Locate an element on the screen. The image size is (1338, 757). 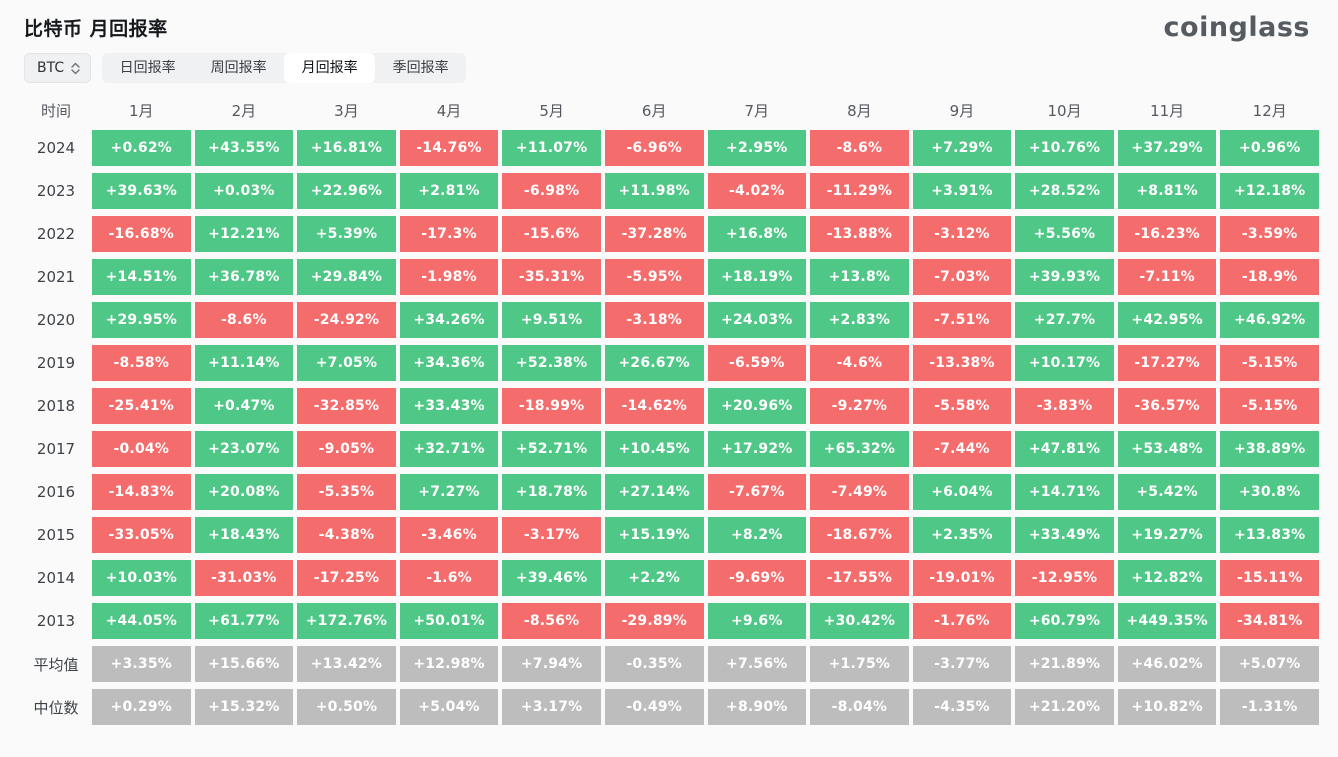
return-cell: -8.6% is located at coordinates (244, 320).